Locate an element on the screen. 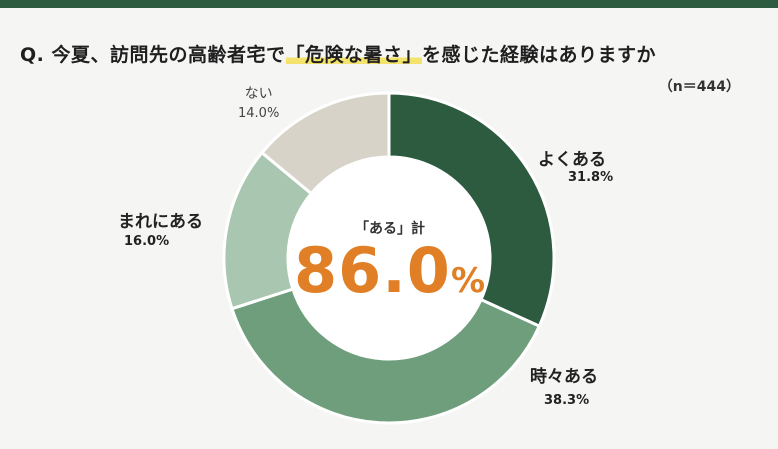 This screenshot has width=778, height=449. label-often-name: よくある is located at coordinates (572, 160).